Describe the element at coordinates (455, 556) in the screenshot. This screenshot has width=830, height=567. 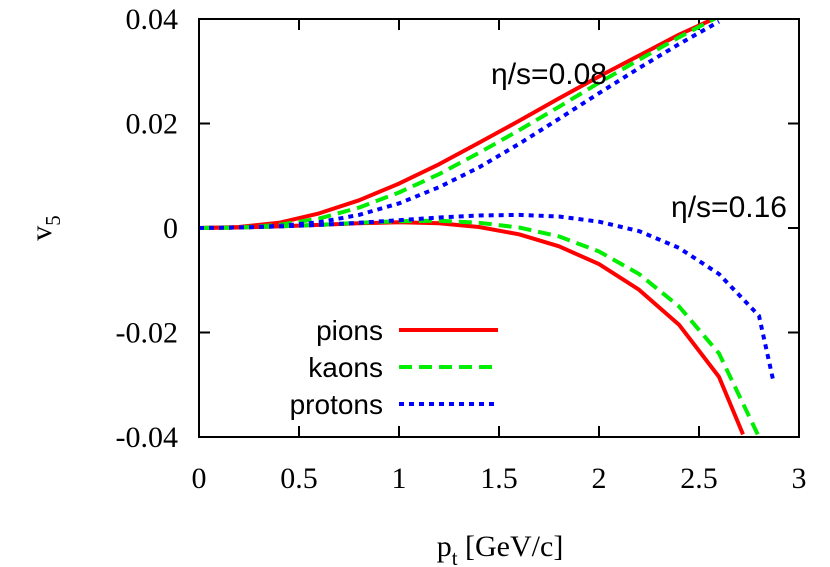
I see `x-axis-subscript: t` at that location.